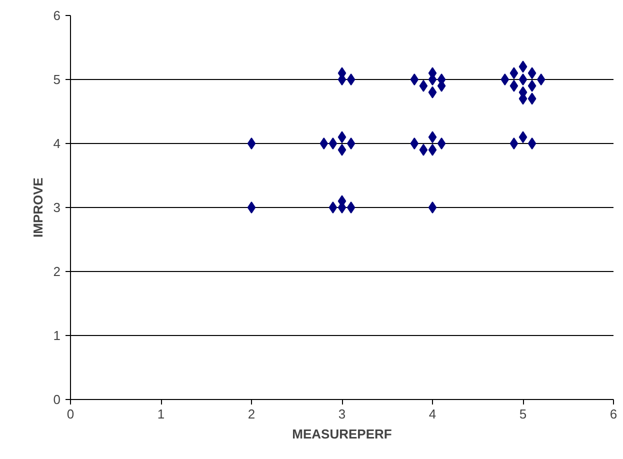 The width and height of the screenshot is (623, 459). Describe the element at coordinates (57, 271) in the screenshot. I see `y-tick-label: 2` at that location.